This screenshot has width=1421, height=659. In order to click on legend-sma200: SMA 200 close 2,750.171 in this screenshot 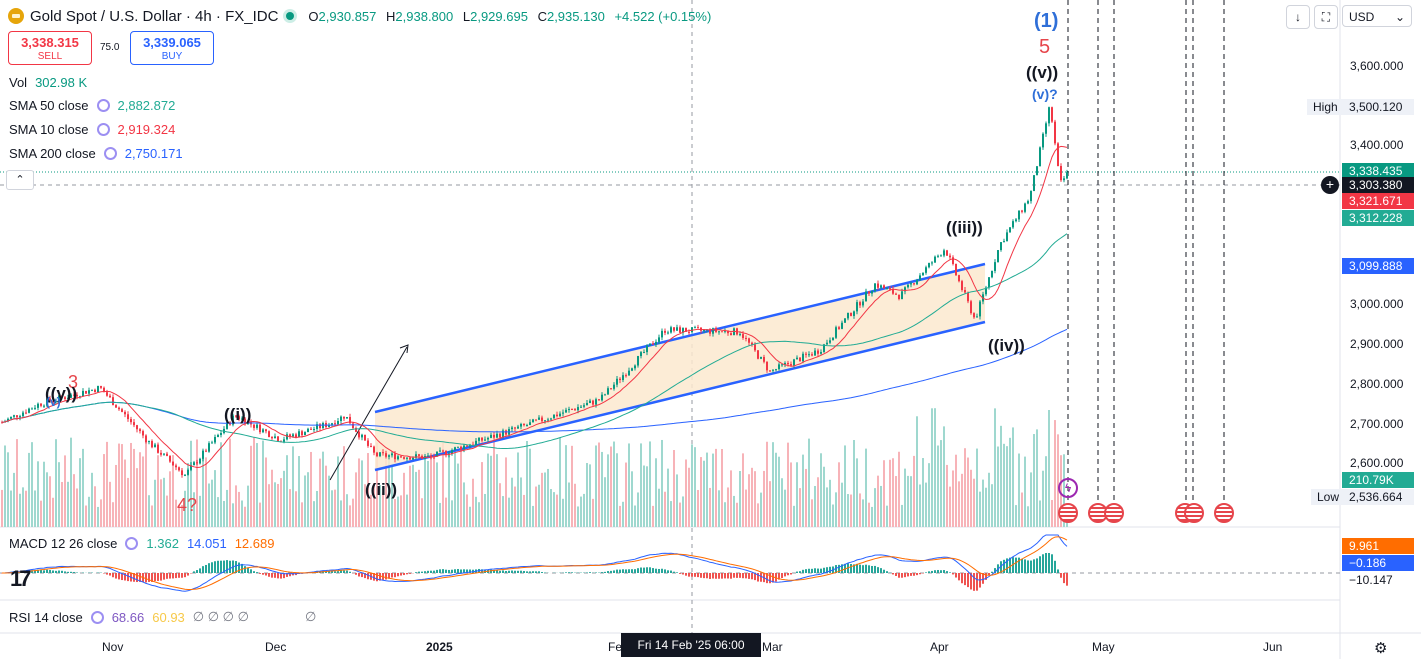, I will do `click(96, 153)`.